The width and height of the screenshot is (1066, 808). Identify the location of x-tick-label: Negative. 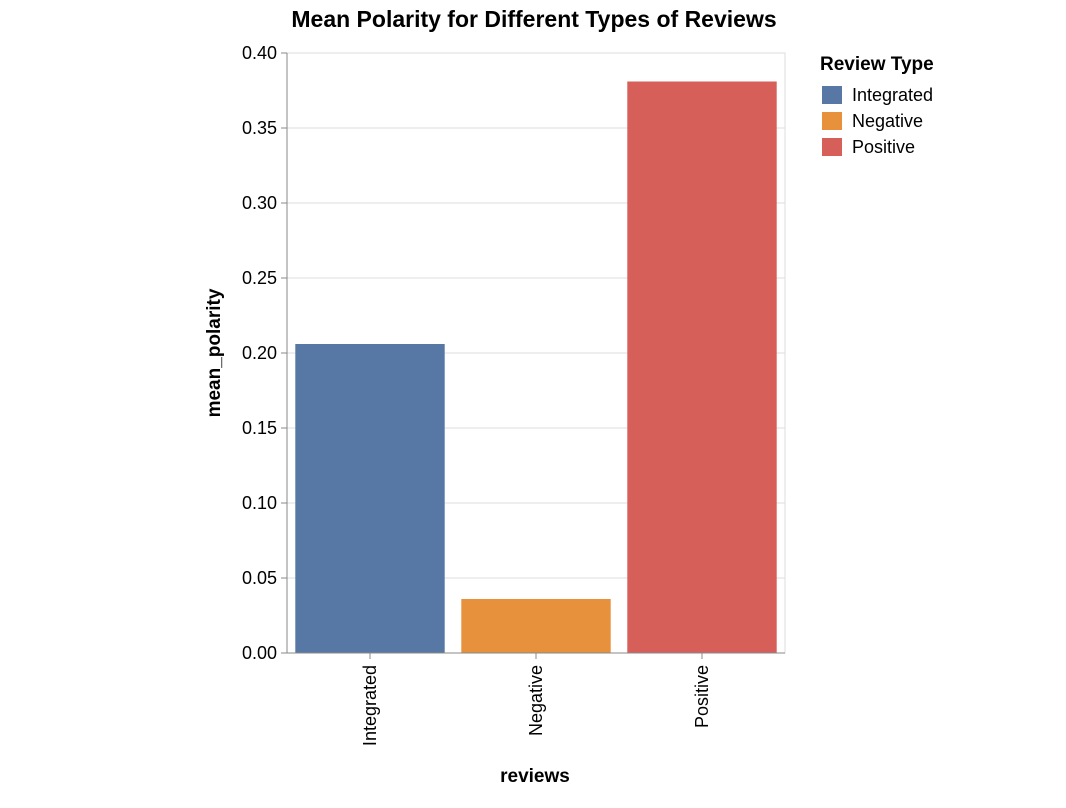
(536, 700).